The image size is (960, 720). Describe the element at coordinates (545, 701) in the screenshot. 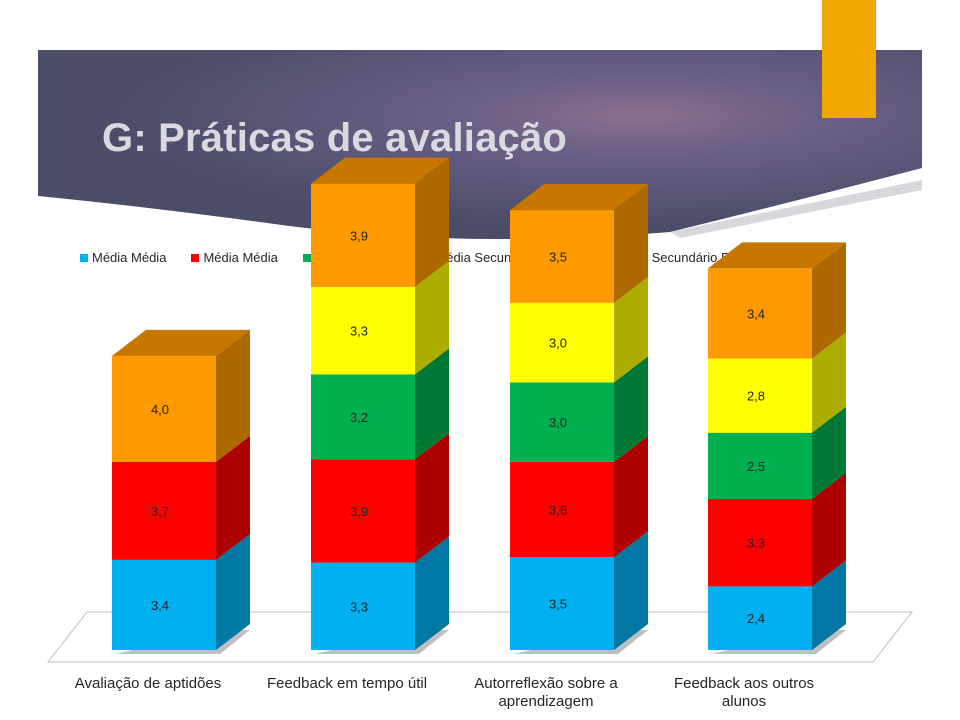

I see `category-label: aprendizagem` at that location.